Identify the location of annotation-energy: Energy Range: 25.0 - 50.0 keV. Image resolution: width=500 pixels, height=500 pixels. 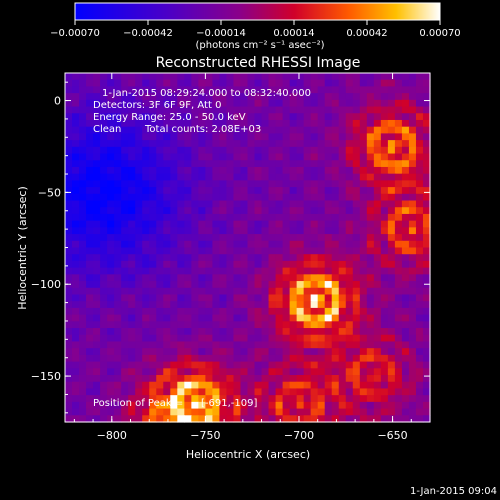
(169, 117).